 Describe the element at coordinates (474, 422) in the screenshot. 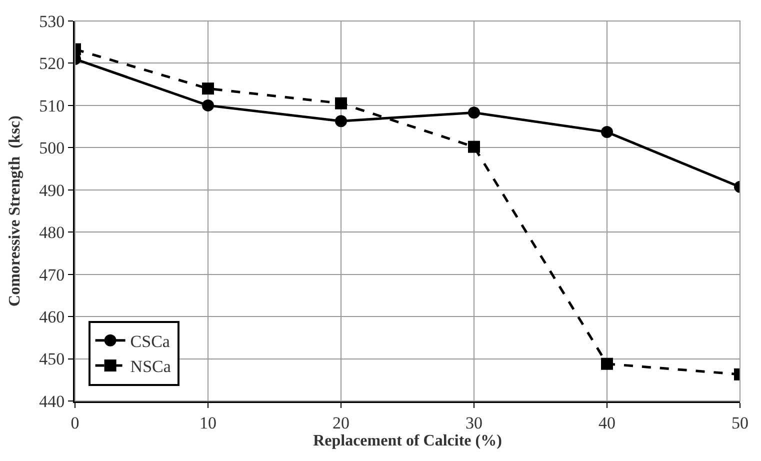

I see `x-tick-label: 30` at that location.